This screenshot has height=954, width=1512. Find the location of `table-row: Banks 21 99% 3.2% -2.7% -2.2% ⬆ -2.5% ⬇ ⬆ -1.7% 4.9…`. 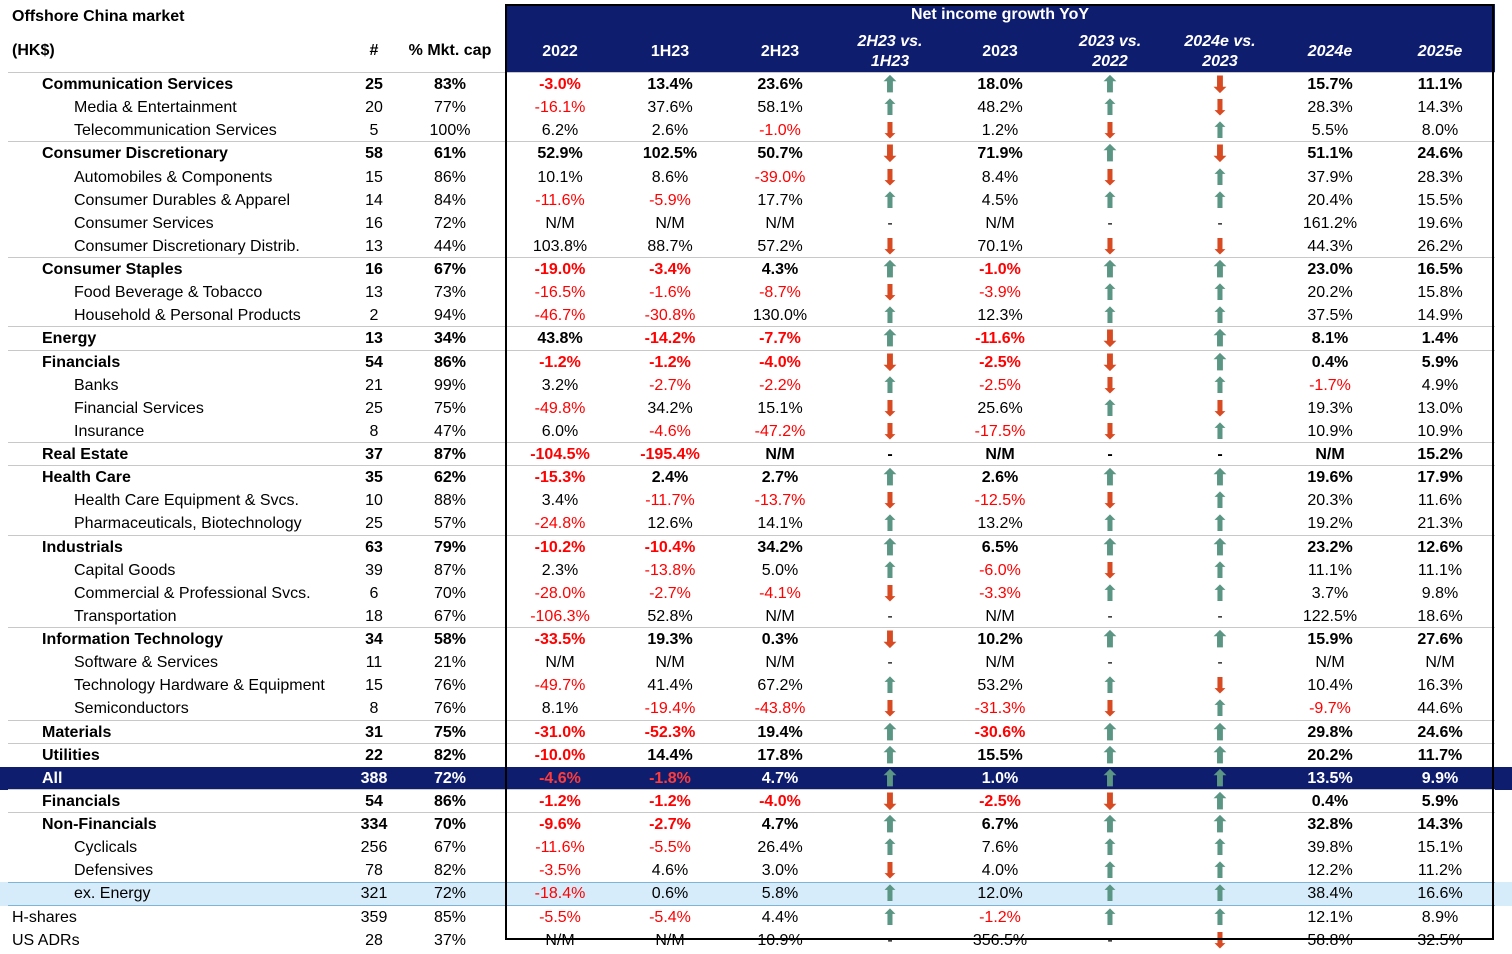

table-row: Banks 21 99% 3.2% -2.7% -2.2% ⬆ -2.5% ⬇ ⬆ -1.7% 4.9… is located at coordinates (756, 385).